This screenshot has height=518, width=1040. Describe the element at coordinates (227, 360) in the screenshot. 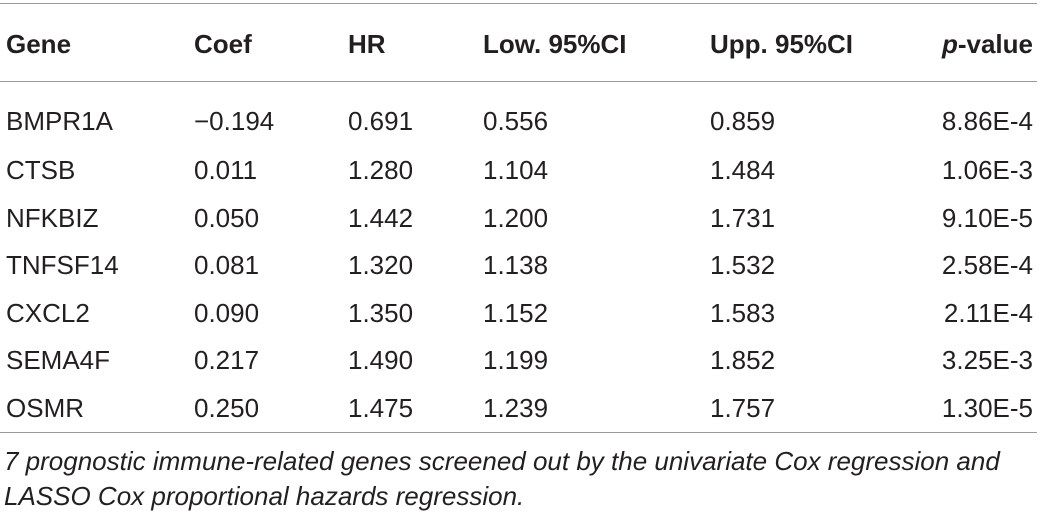

I see `cell-coef: 0.217` at that location.